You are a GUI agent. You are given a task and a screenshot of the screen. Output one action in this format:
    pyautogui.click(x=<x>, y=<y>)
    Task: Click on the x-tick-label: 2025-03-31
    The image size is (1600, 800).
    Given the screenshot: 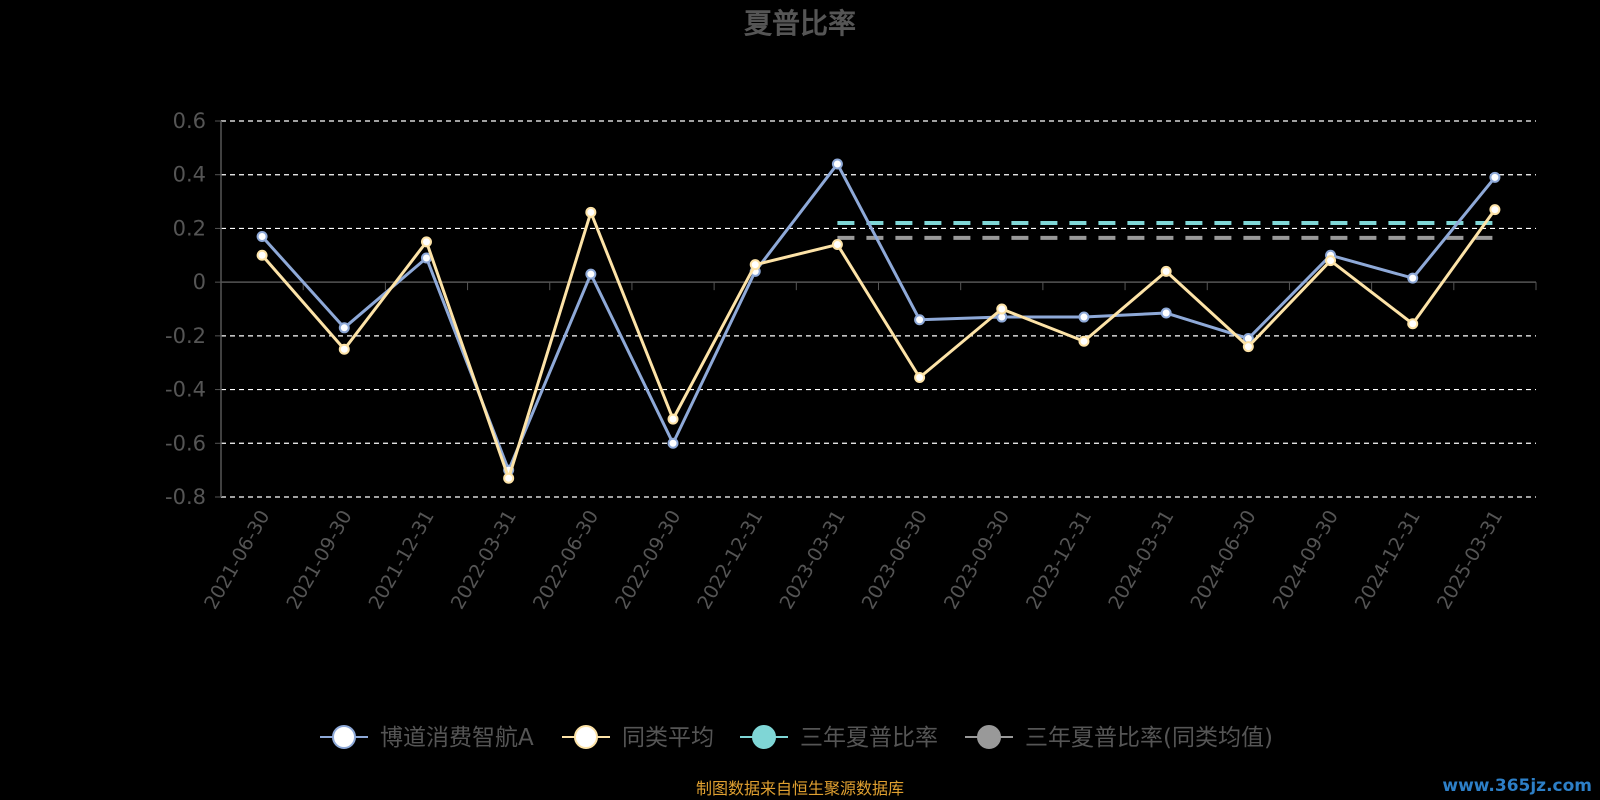 What is the action you would take?
    pyautogui.click(x=1470, y=560)
    